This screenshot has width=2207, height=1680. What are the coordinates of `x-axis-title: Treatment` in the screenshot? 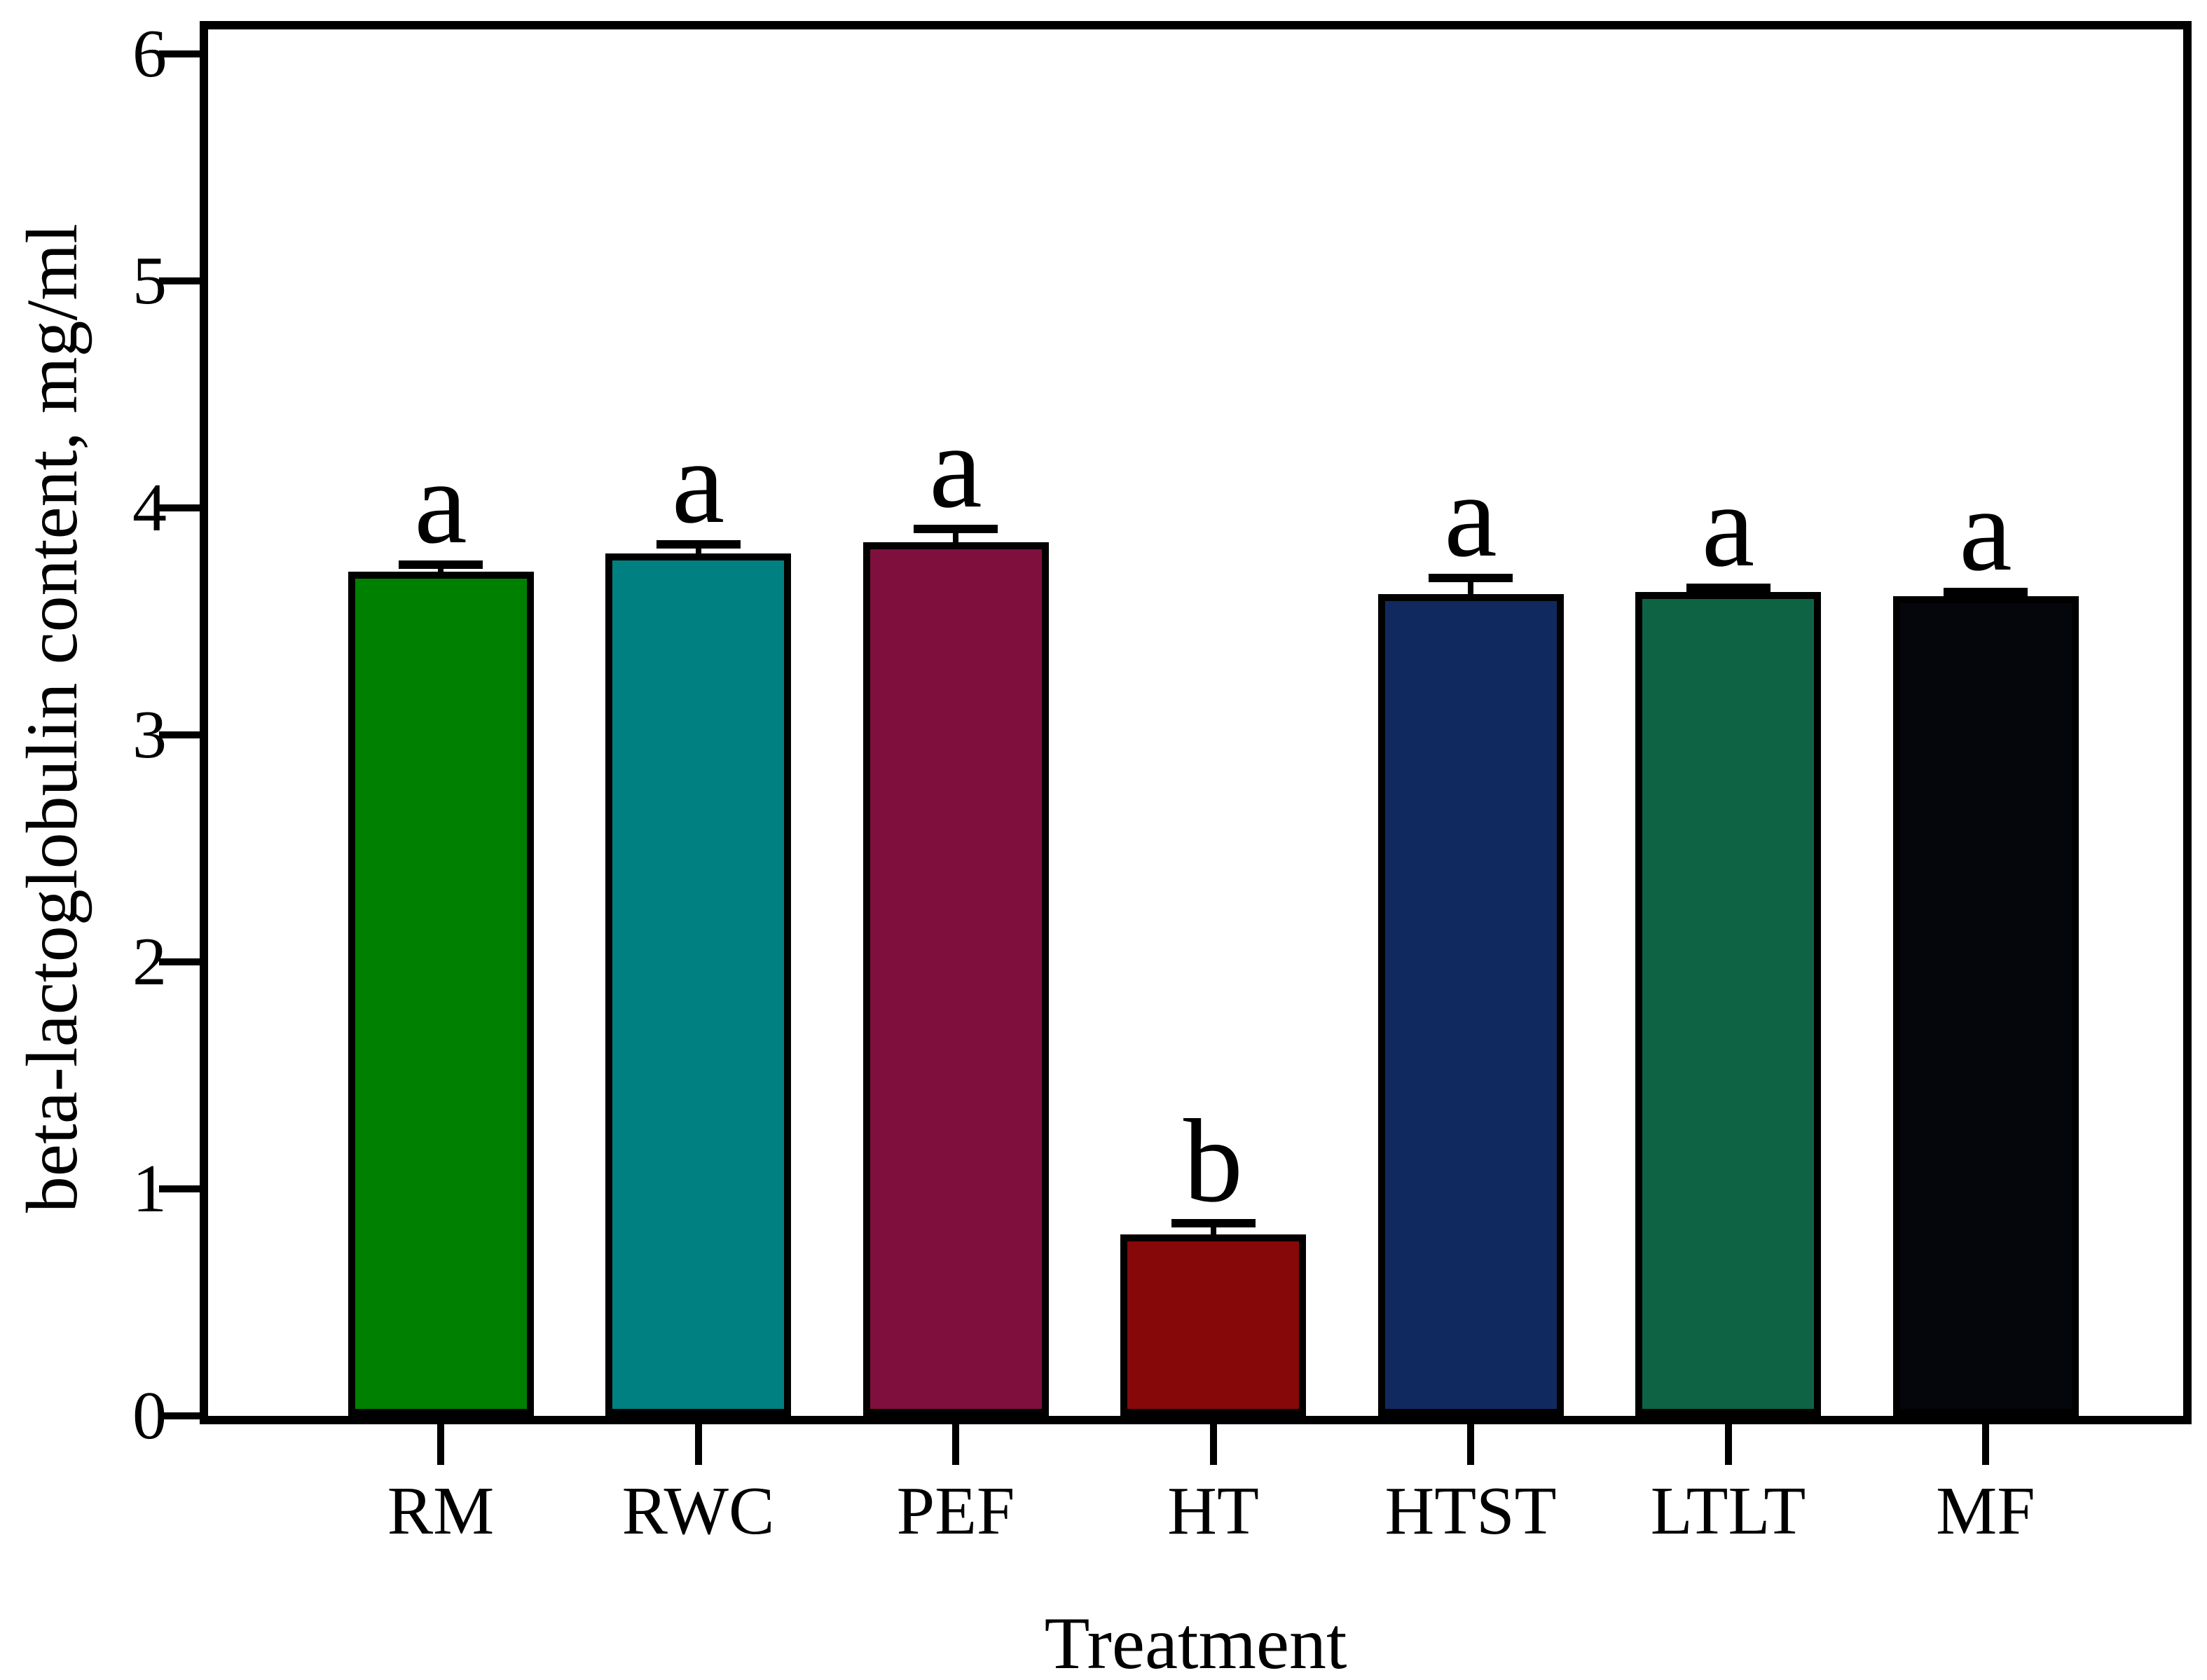 It's located at (1195, 1641).